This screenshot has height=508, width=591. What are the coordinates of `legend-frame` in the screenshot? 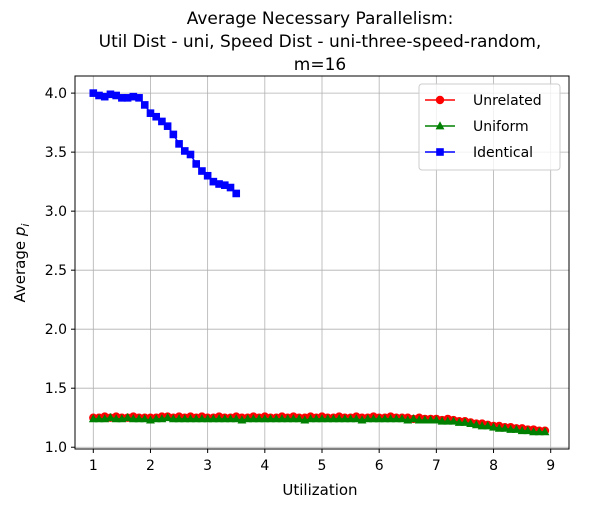 It's located at (489, 127).